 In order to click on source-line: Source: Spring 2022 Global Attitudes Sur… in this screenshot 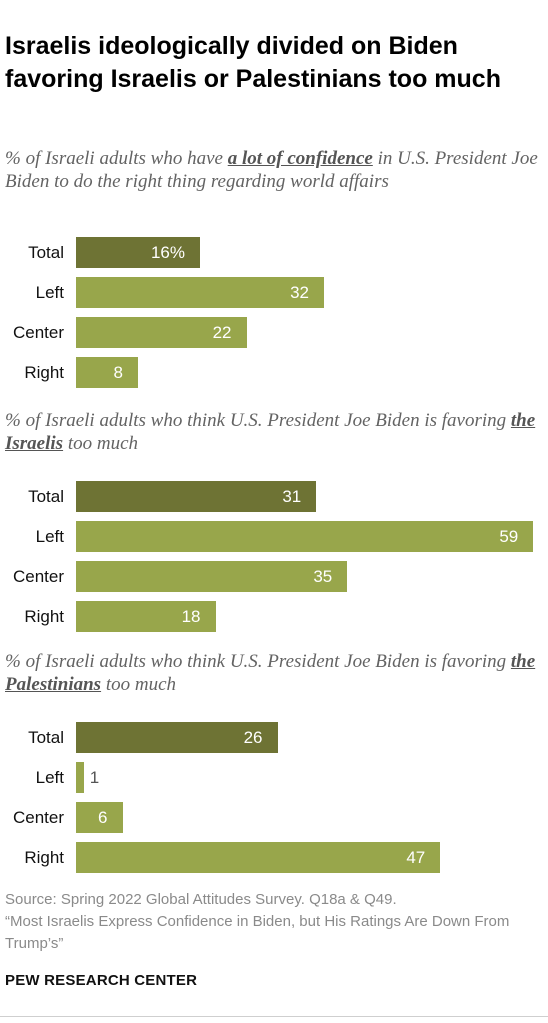, I will do `click(201, 899)`.